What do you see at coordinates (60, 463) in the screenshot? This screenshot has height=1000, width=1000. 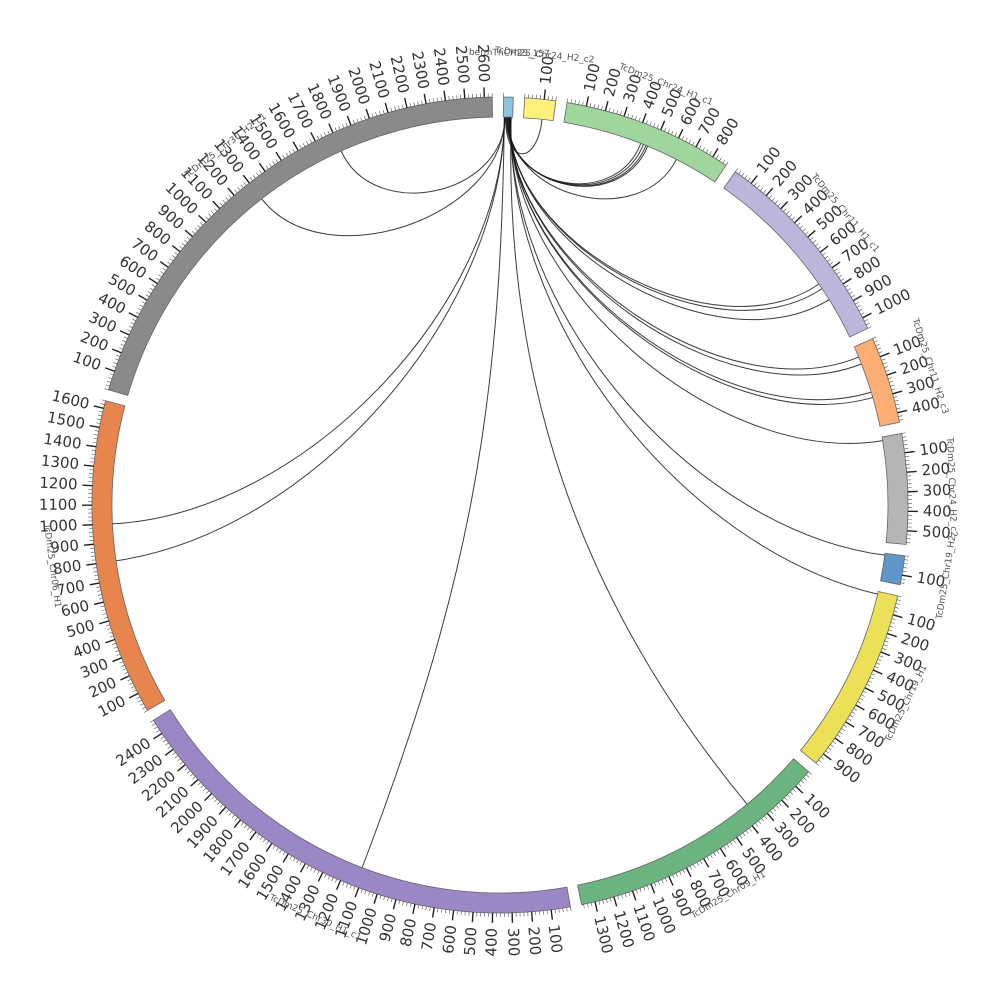 I see `tick-label: 1300` at bounding box center [60, 463].